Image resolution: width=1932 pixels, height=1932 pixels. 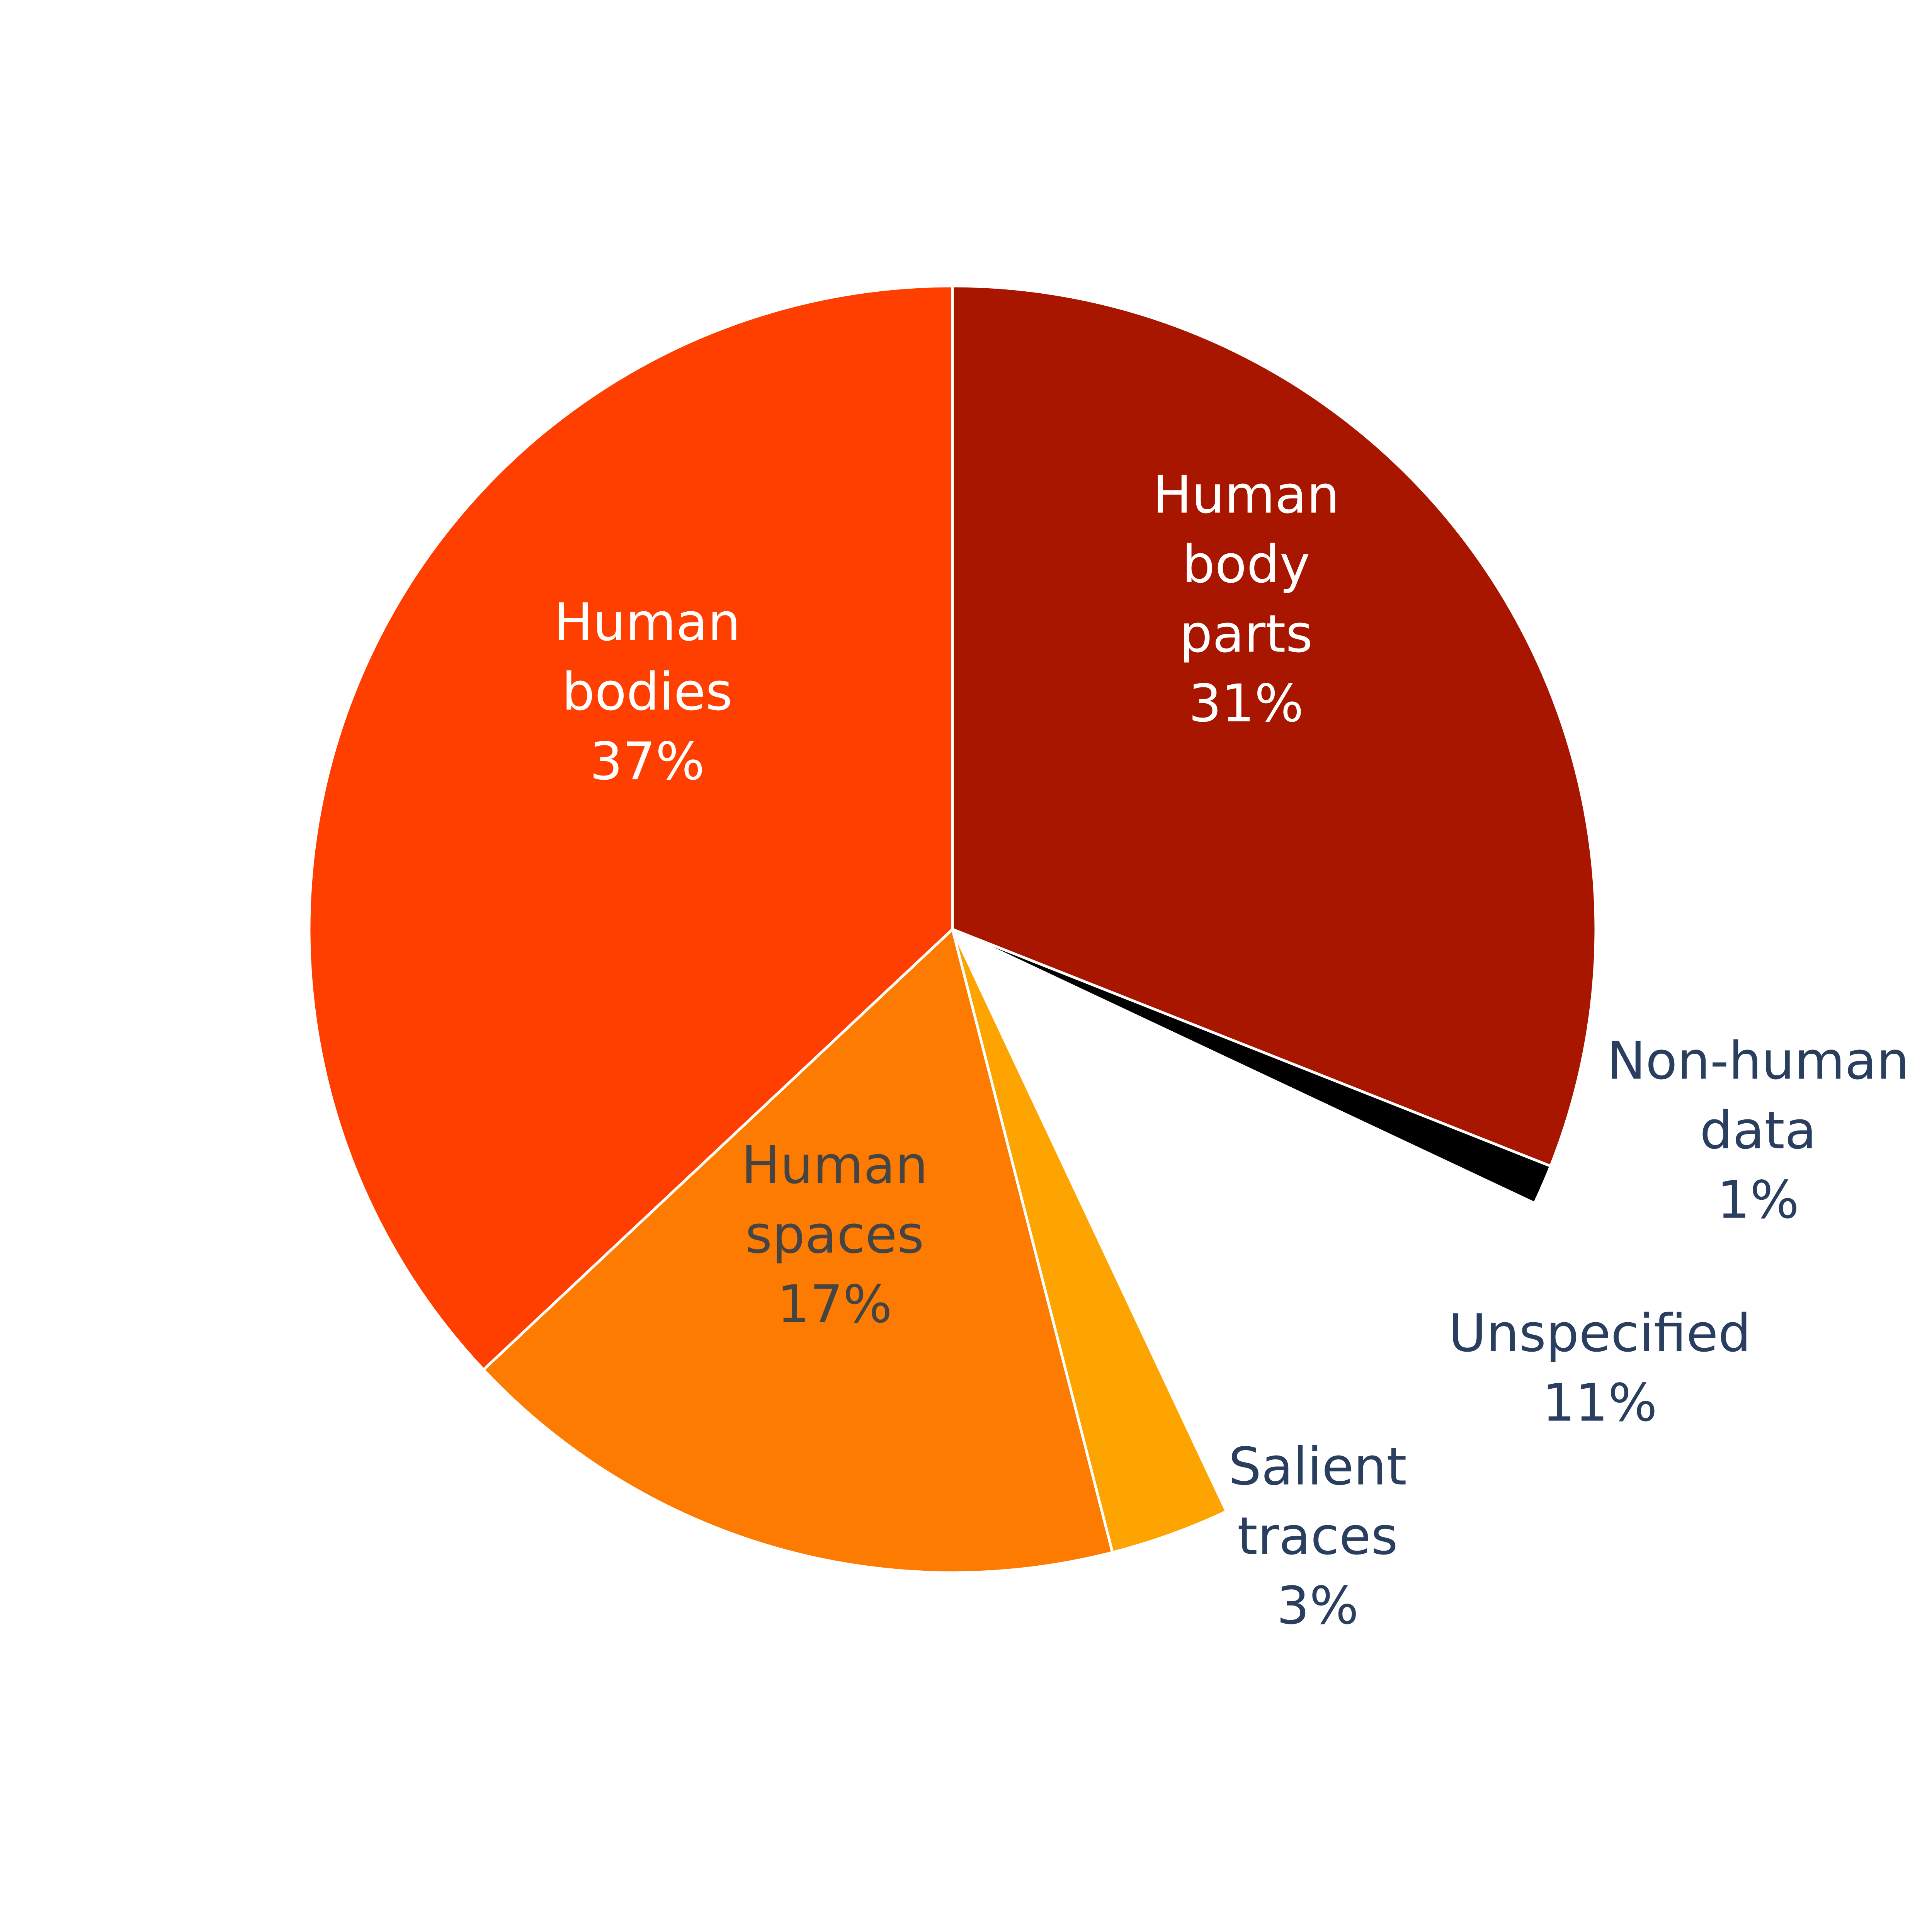 I want to click on slice-percent: 3%, so click(x=1318, y=1606).